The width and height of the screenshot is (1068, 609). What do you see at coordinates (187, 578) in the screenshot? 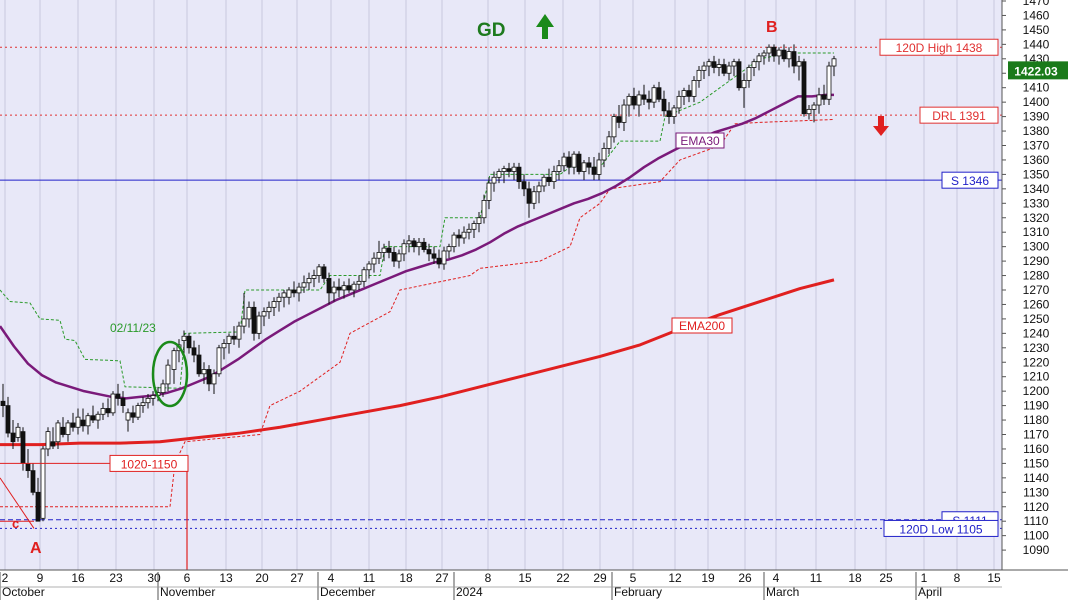
I see `x-tick-label: 6` at bounding box center [187, 578].